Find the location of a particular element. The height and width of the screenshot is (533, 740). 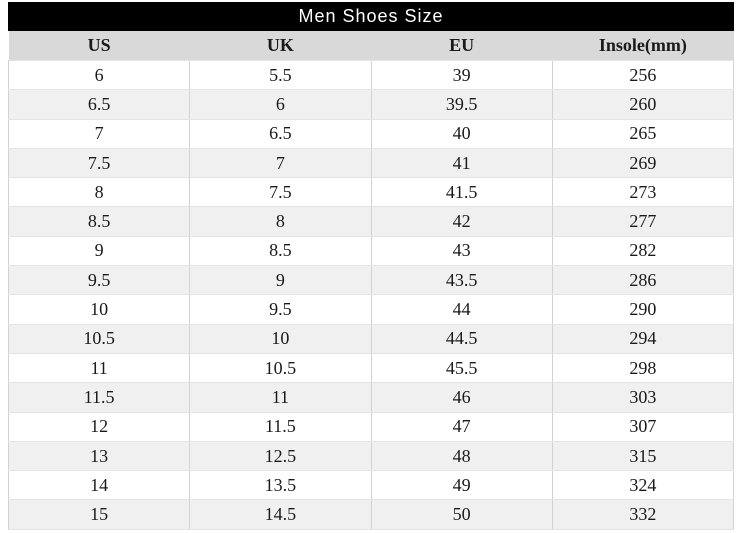

cell-insolemm: 269 is located at coordinates (643, 163).